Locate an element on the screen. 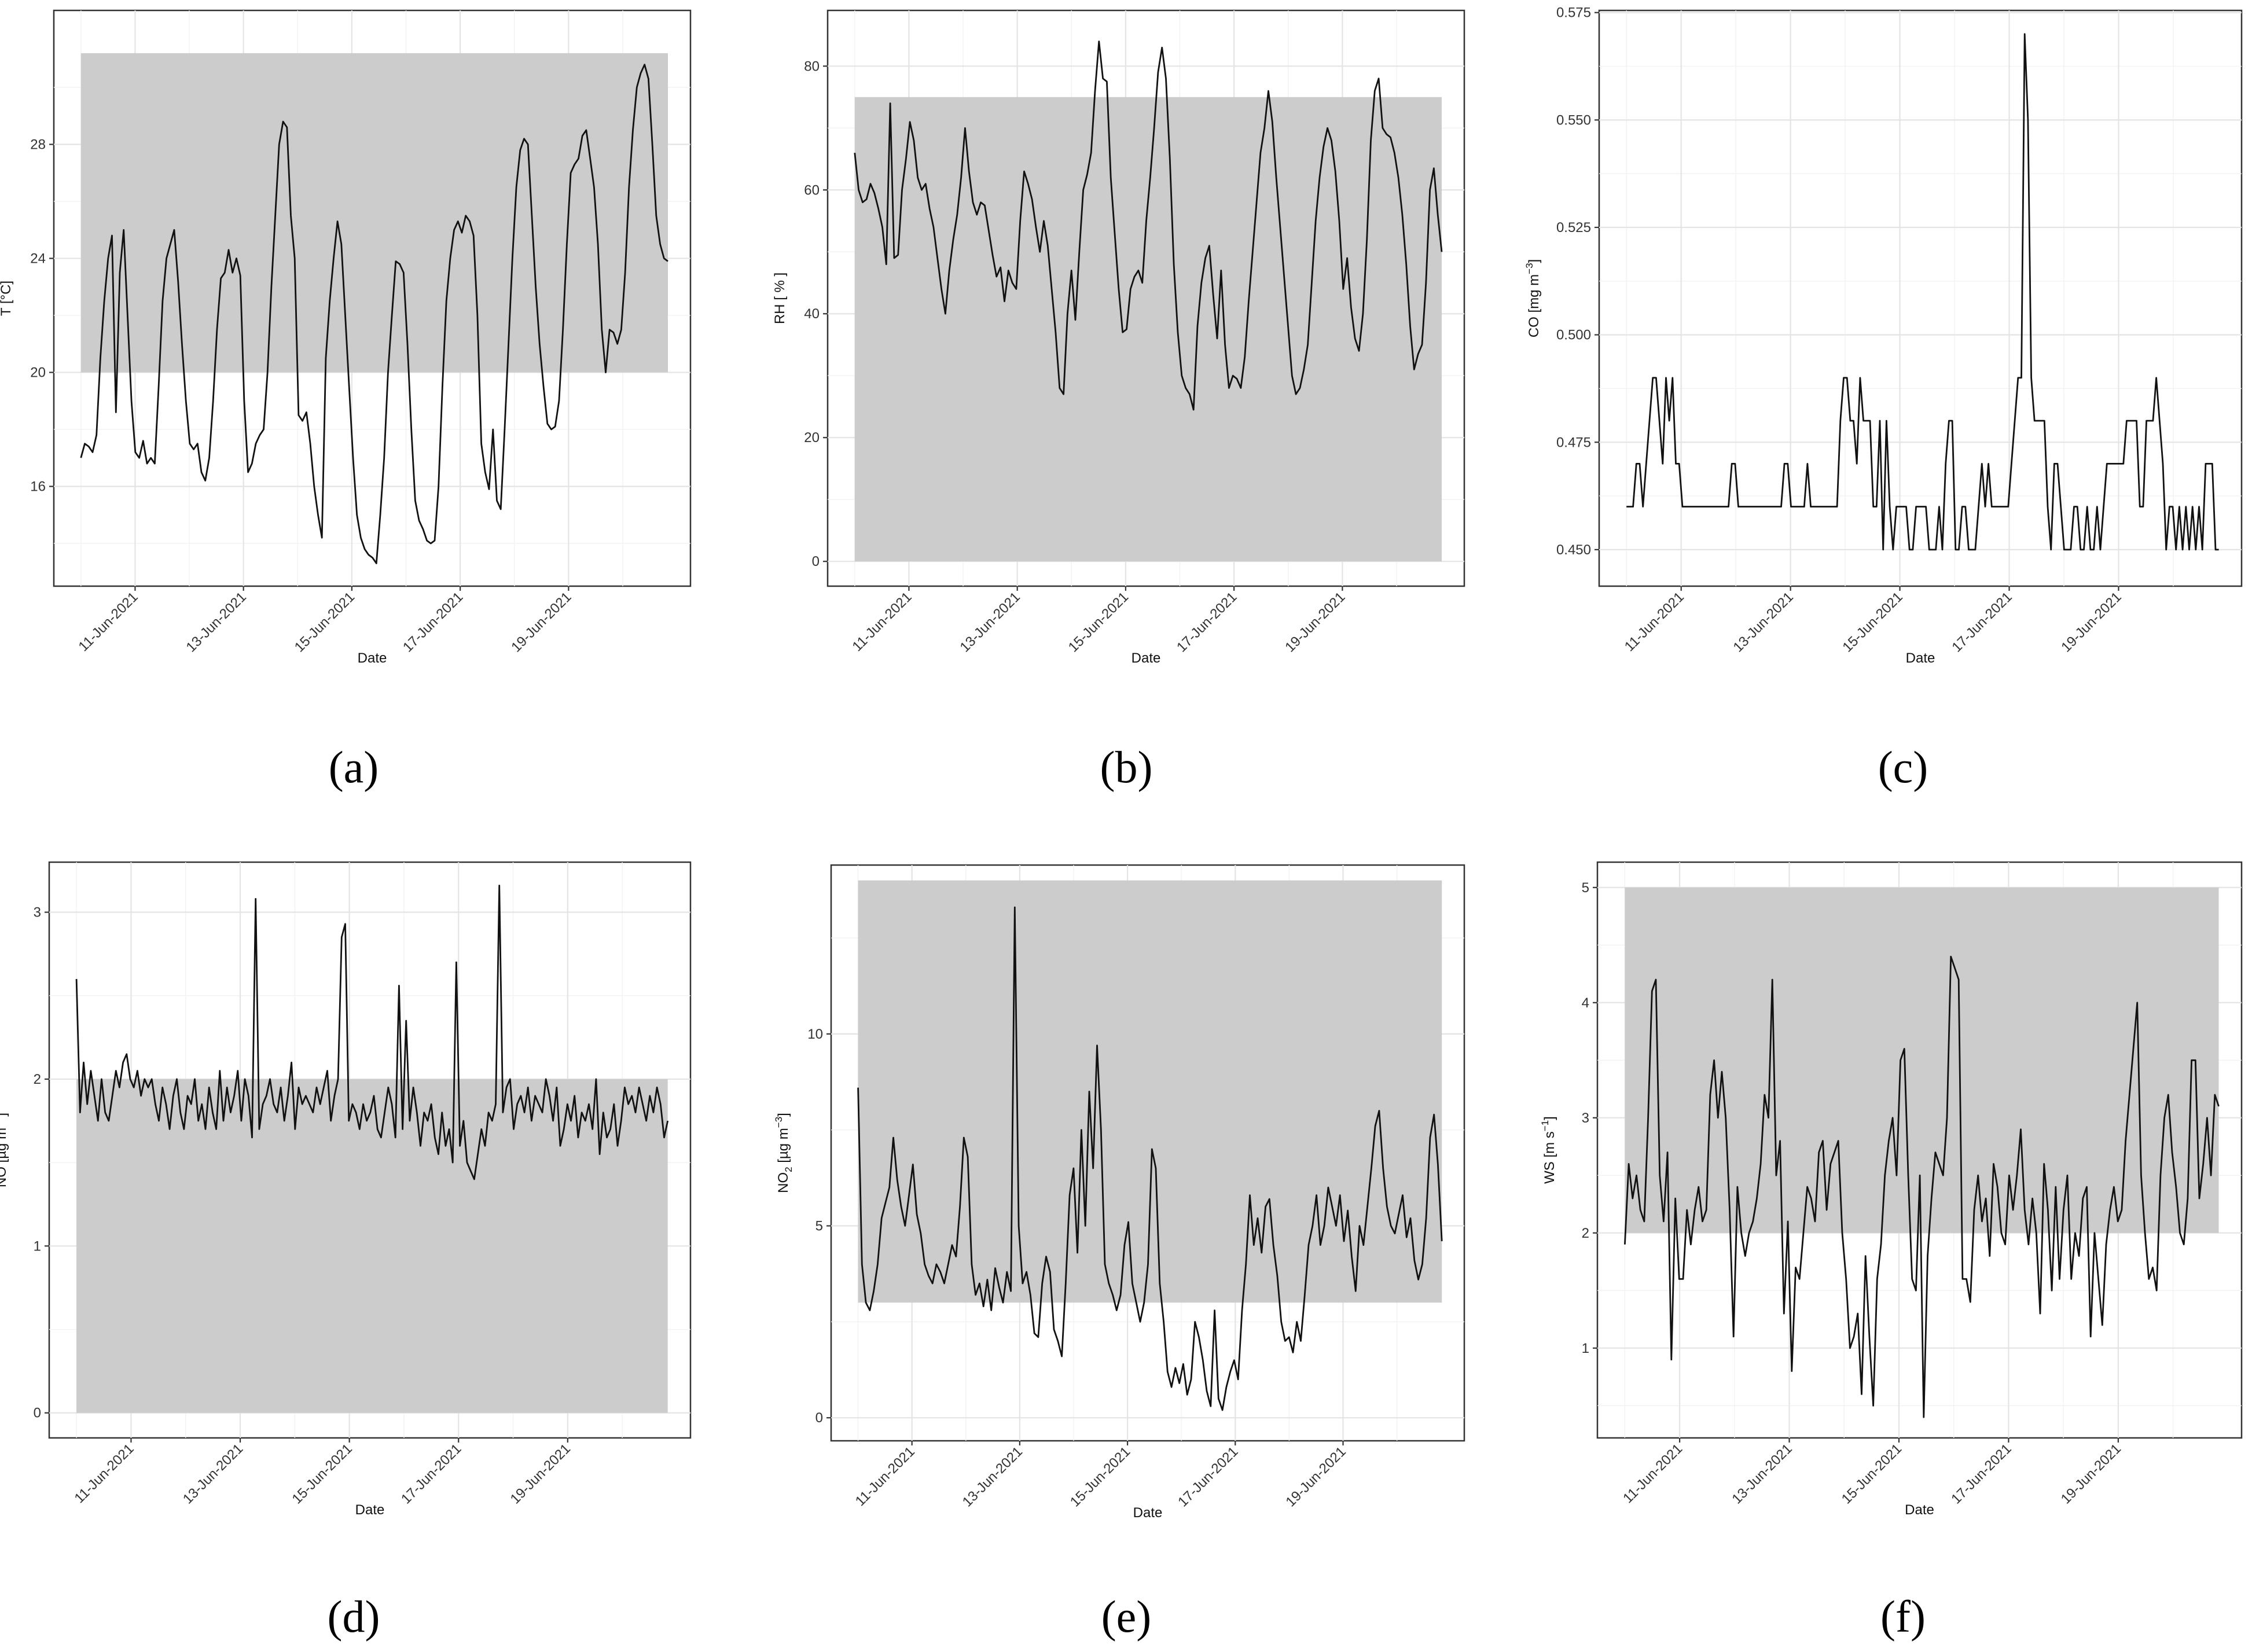 The image size is (2252, 1652). y-tick-label: 24 is located at coordinates (38, 259).